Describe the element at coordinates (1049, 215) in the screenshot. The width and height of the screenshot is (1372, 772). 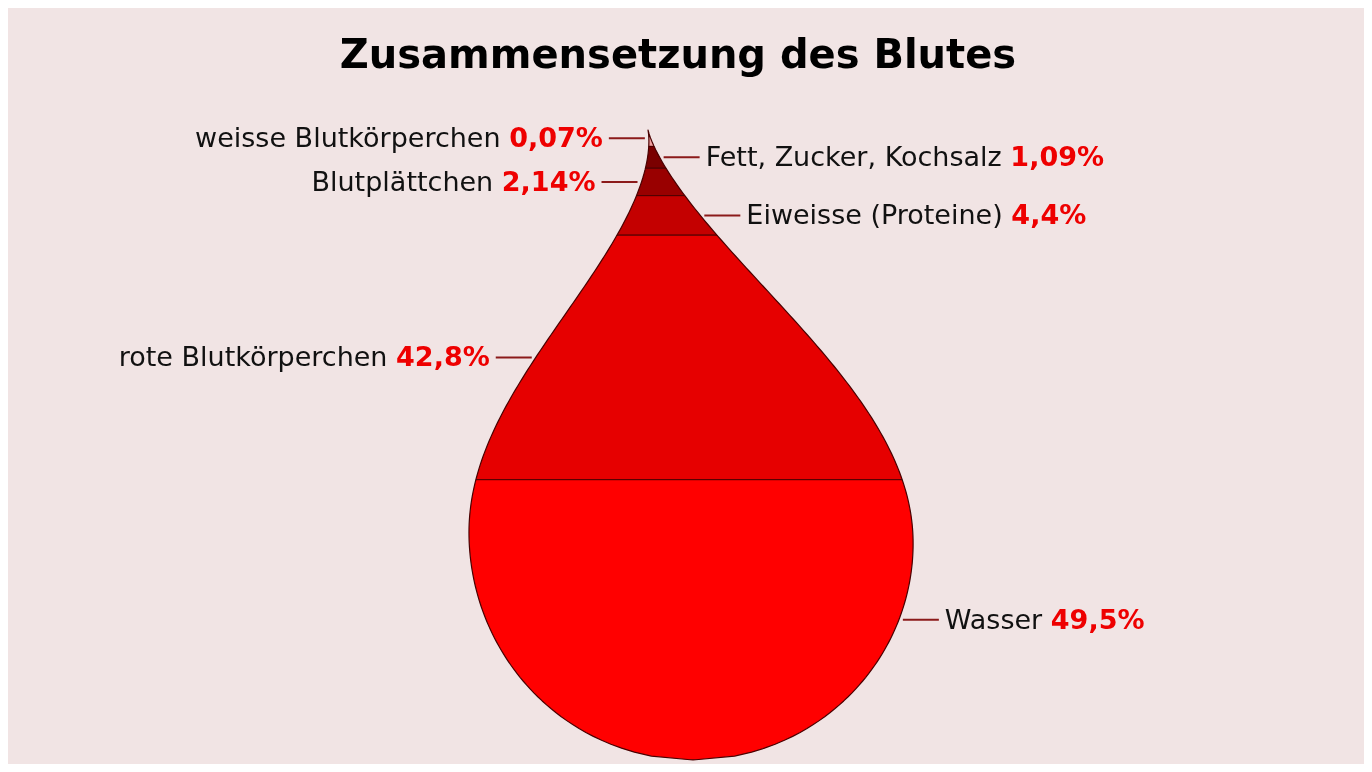
I see `data-label: 4,4%` at that location.